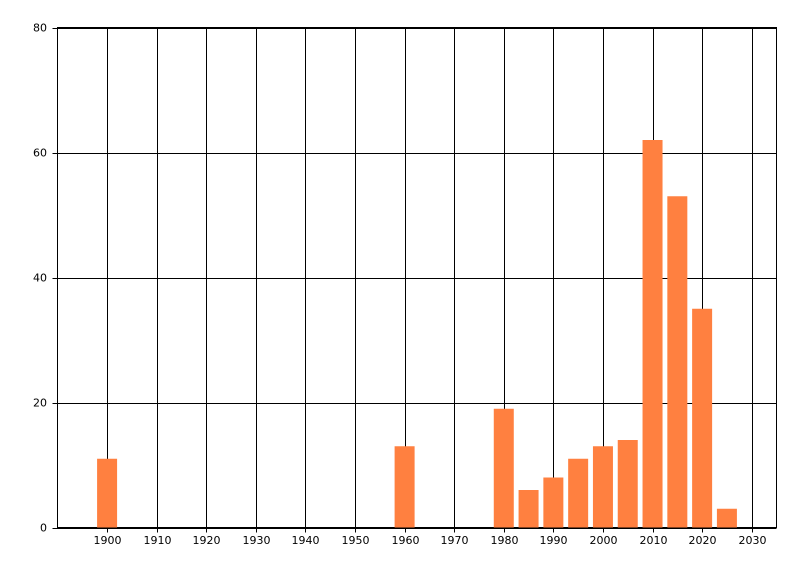 This screenshot has height=576, width=800. Describe the element at coordinates (40, 278) in the screenshot. I see `y-tick-label: 40` at that location.